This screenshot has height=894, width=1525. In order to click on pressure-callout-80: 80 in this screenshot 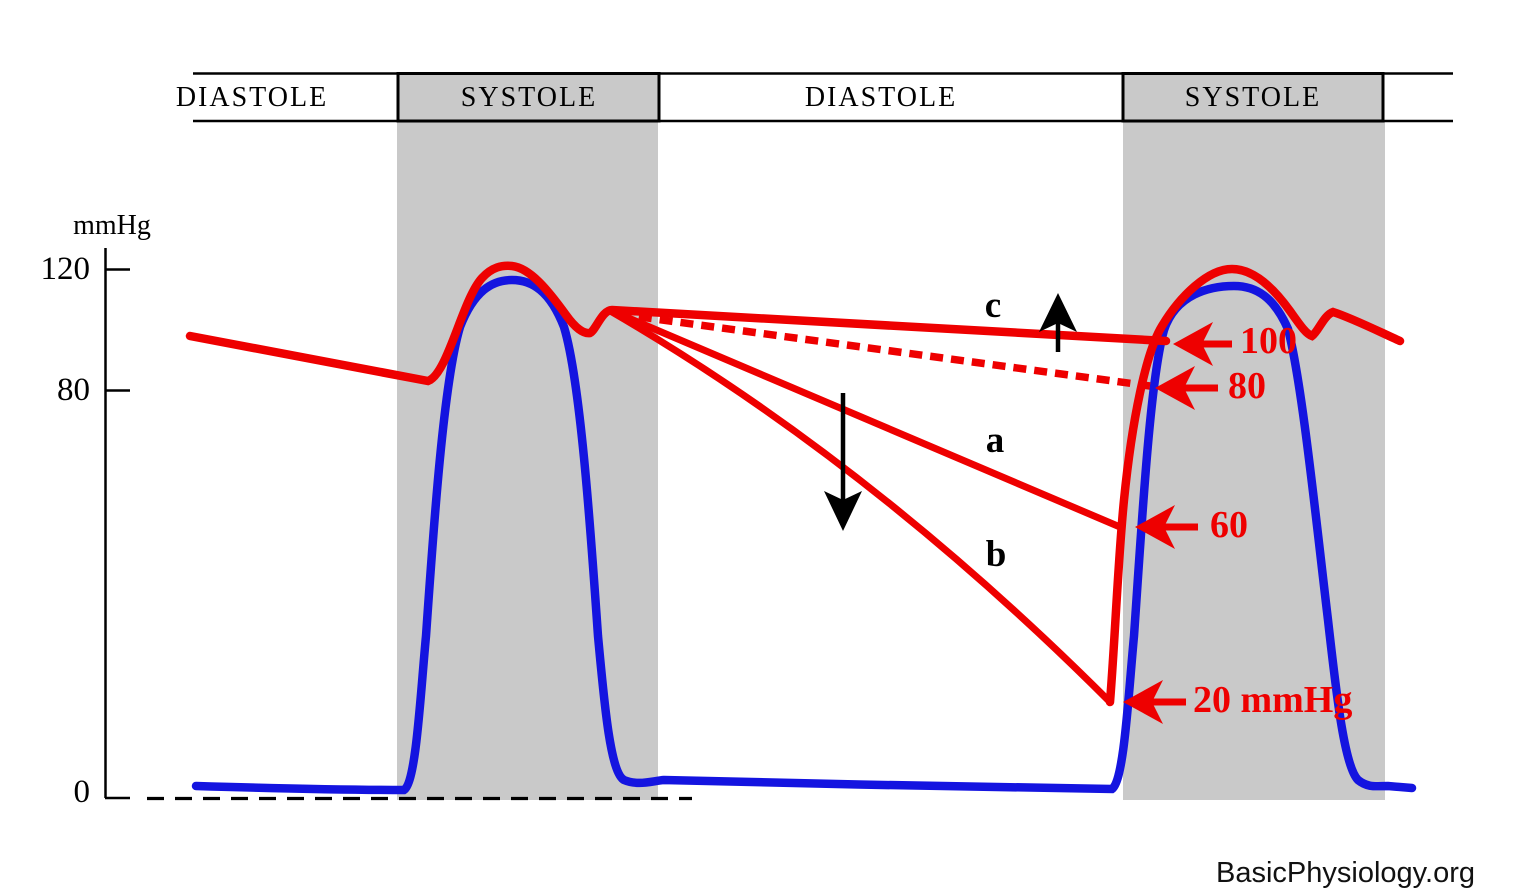, I will do `click(1247, 386)`.